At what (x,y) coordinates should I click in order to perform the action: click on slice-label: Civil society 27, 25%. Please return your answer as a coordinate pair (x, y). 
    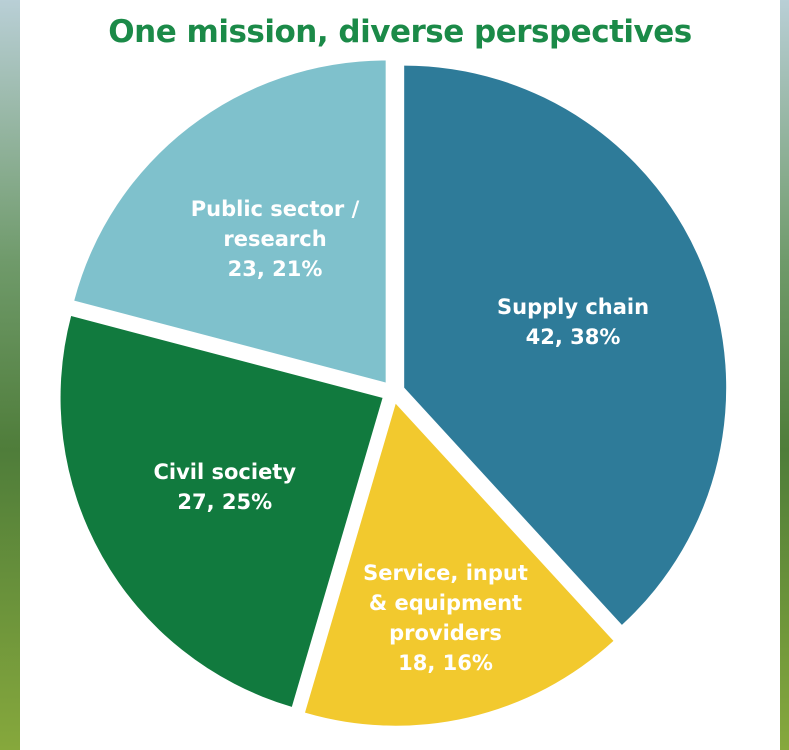
    Looking at the image, I should click on (225, 487).